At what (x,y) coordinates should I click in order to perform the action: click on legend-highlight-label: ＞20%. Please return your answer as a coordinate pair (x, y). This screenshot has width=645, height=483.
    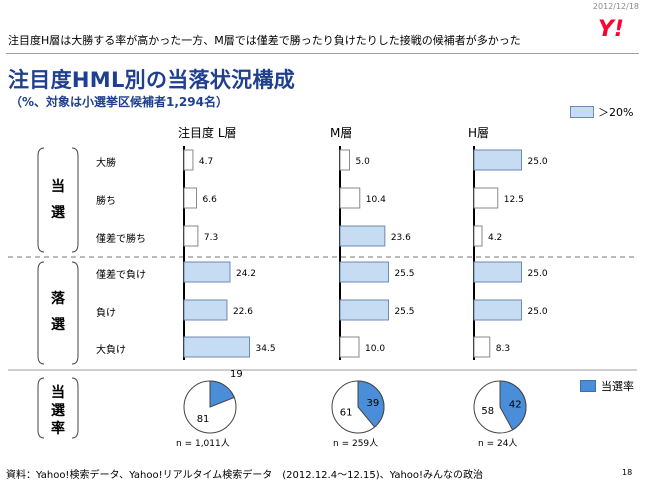
    Looking at the image, I should click on (616, 112).